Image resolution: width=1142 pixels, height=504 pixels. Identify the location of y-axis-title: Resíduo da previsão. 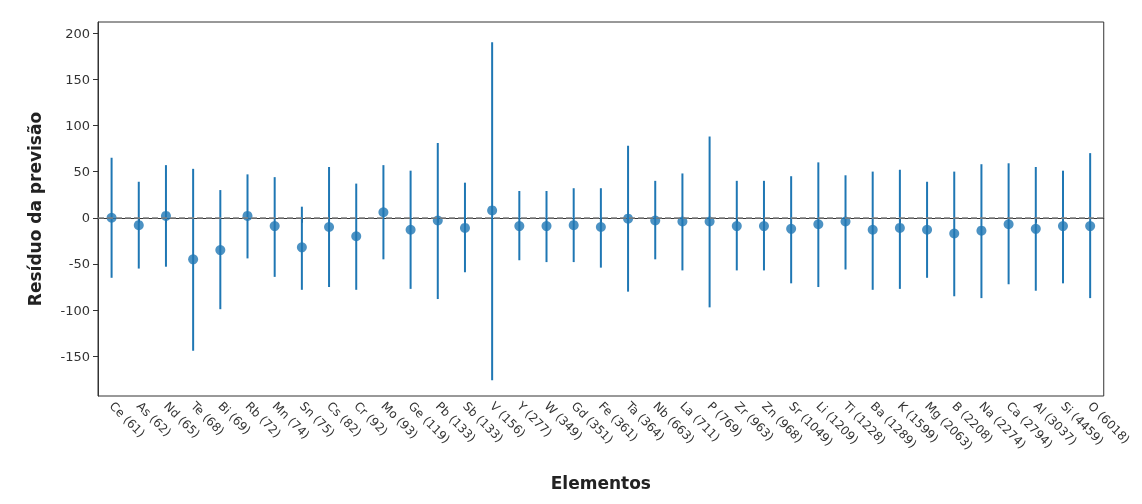
(34, 209).